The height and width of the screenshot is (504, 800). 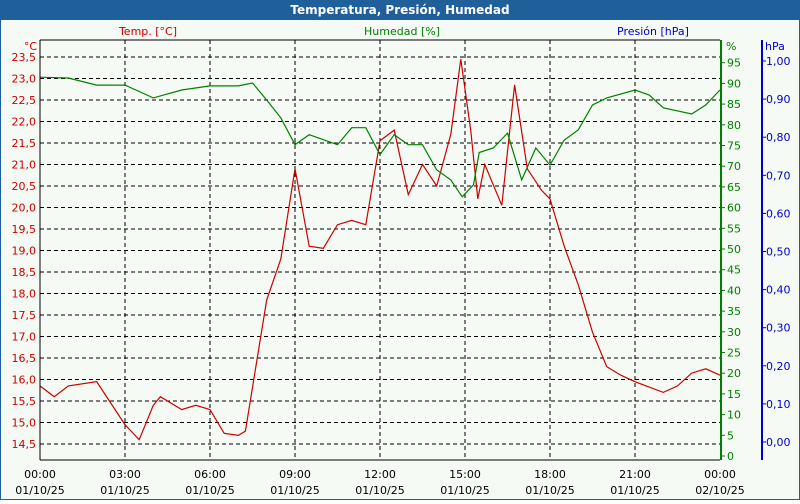 What do you see at coordinates (731, 46) in the screenshot?
I see `humidity-unit: %` at bounding box center [731, 46].